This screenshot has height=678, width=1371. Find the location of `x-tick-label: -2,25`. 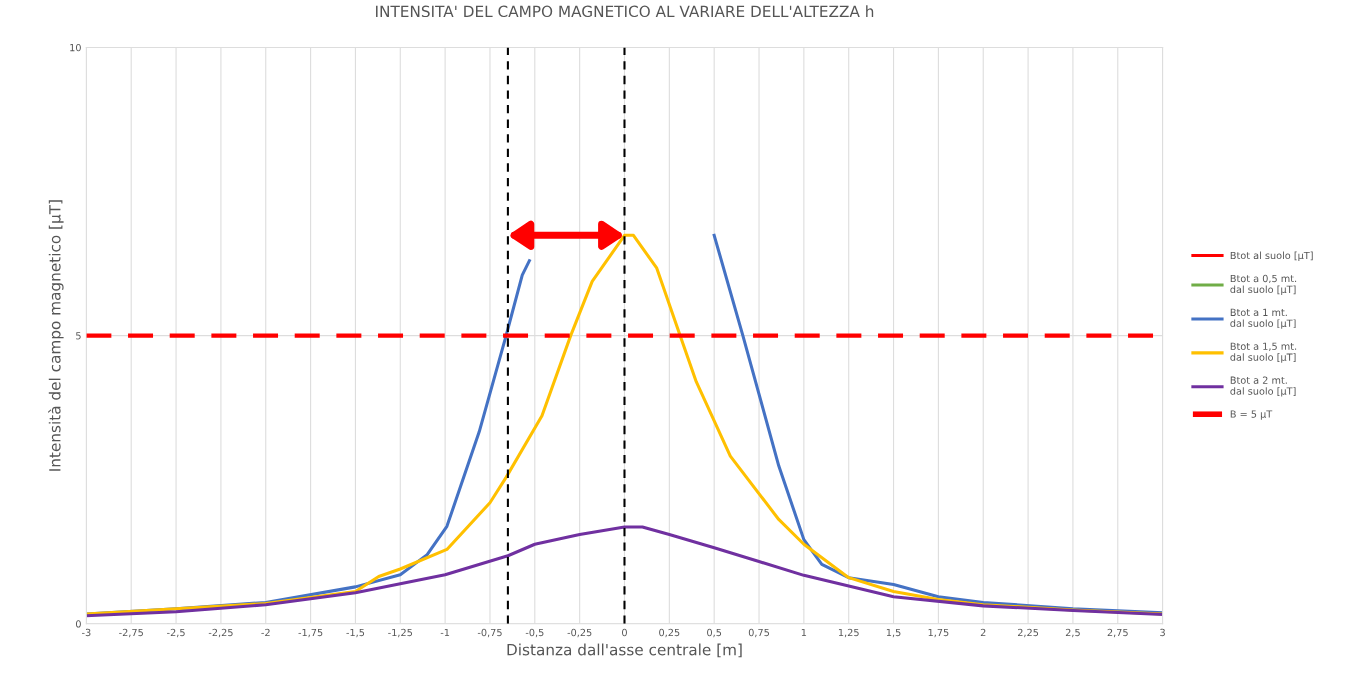

x-tick-label: -2,25 is located at coordinates (220, 633).